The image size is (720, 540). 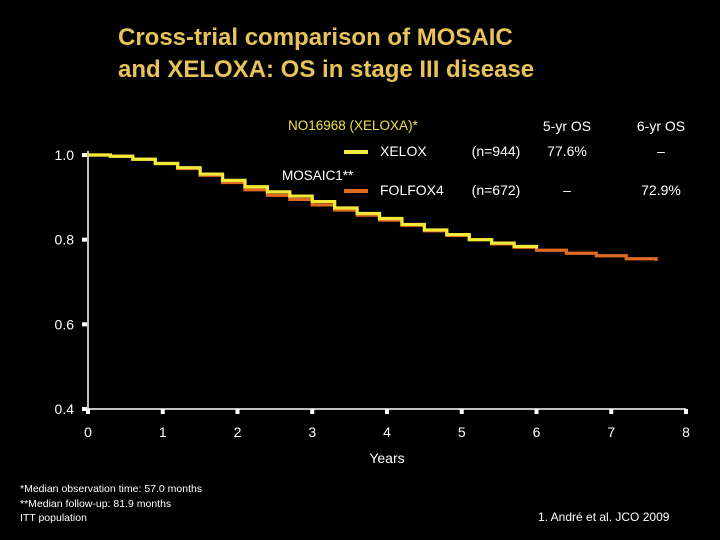 What do you see at coordinates (84, 409) in the screenshot?
I see `y-tick-mark-0.4` at bounding box center [84, 409].